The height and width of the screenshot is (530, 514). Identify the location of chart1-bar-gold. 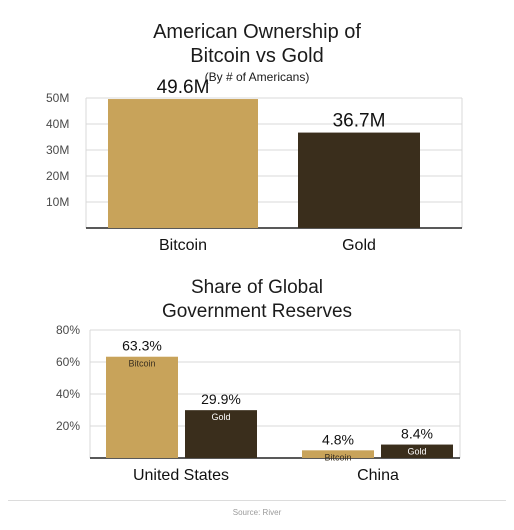
(359, 180).